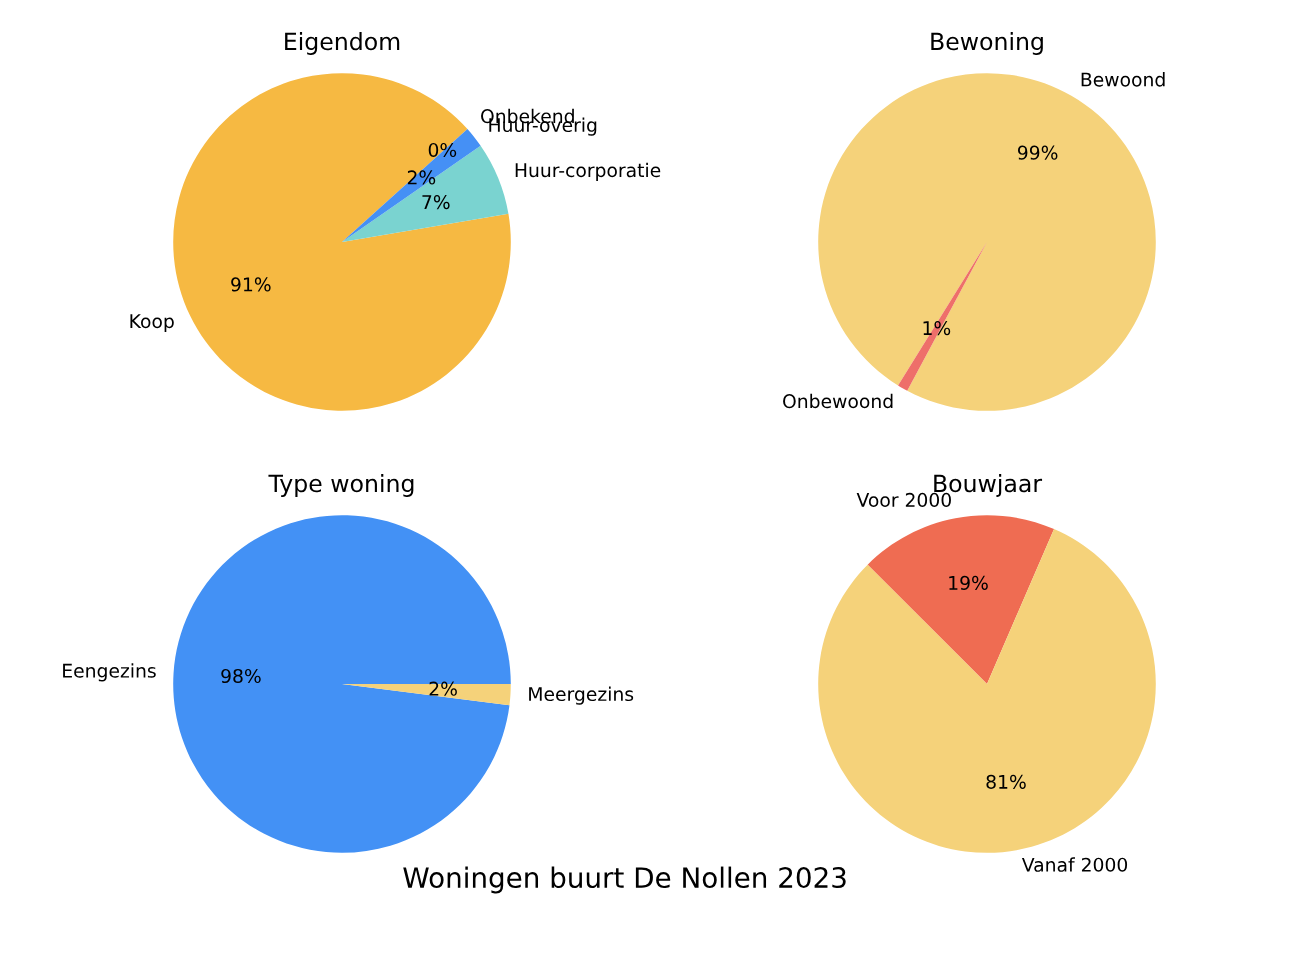 The height and width of the screenshot is (968, 1316). Describe the element at coordinates (241, 676) in the screenshot. I see `data-label: 98%` at that location.